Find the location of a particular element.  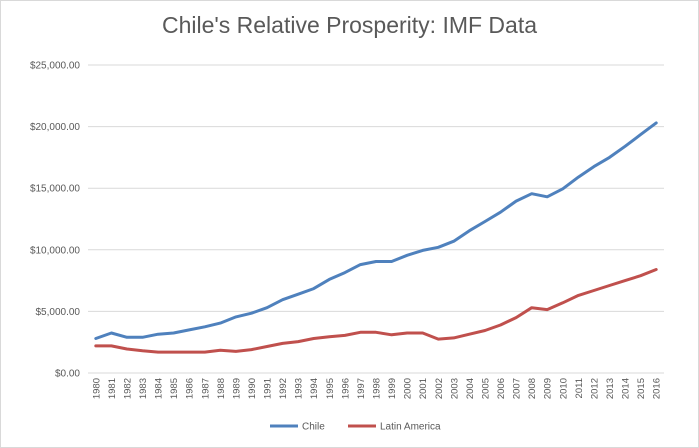

x-tick-label: 1991 is located at coordinates (268, 388).